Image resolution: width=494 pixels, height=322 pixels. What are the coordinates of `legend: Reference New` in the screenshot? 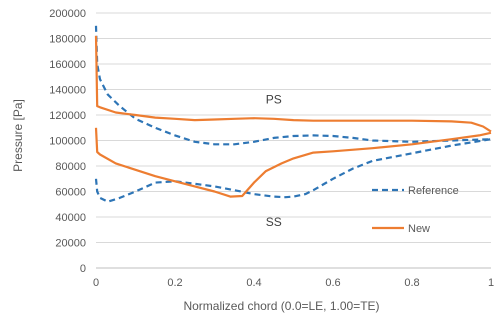 It's located at (415, 210).